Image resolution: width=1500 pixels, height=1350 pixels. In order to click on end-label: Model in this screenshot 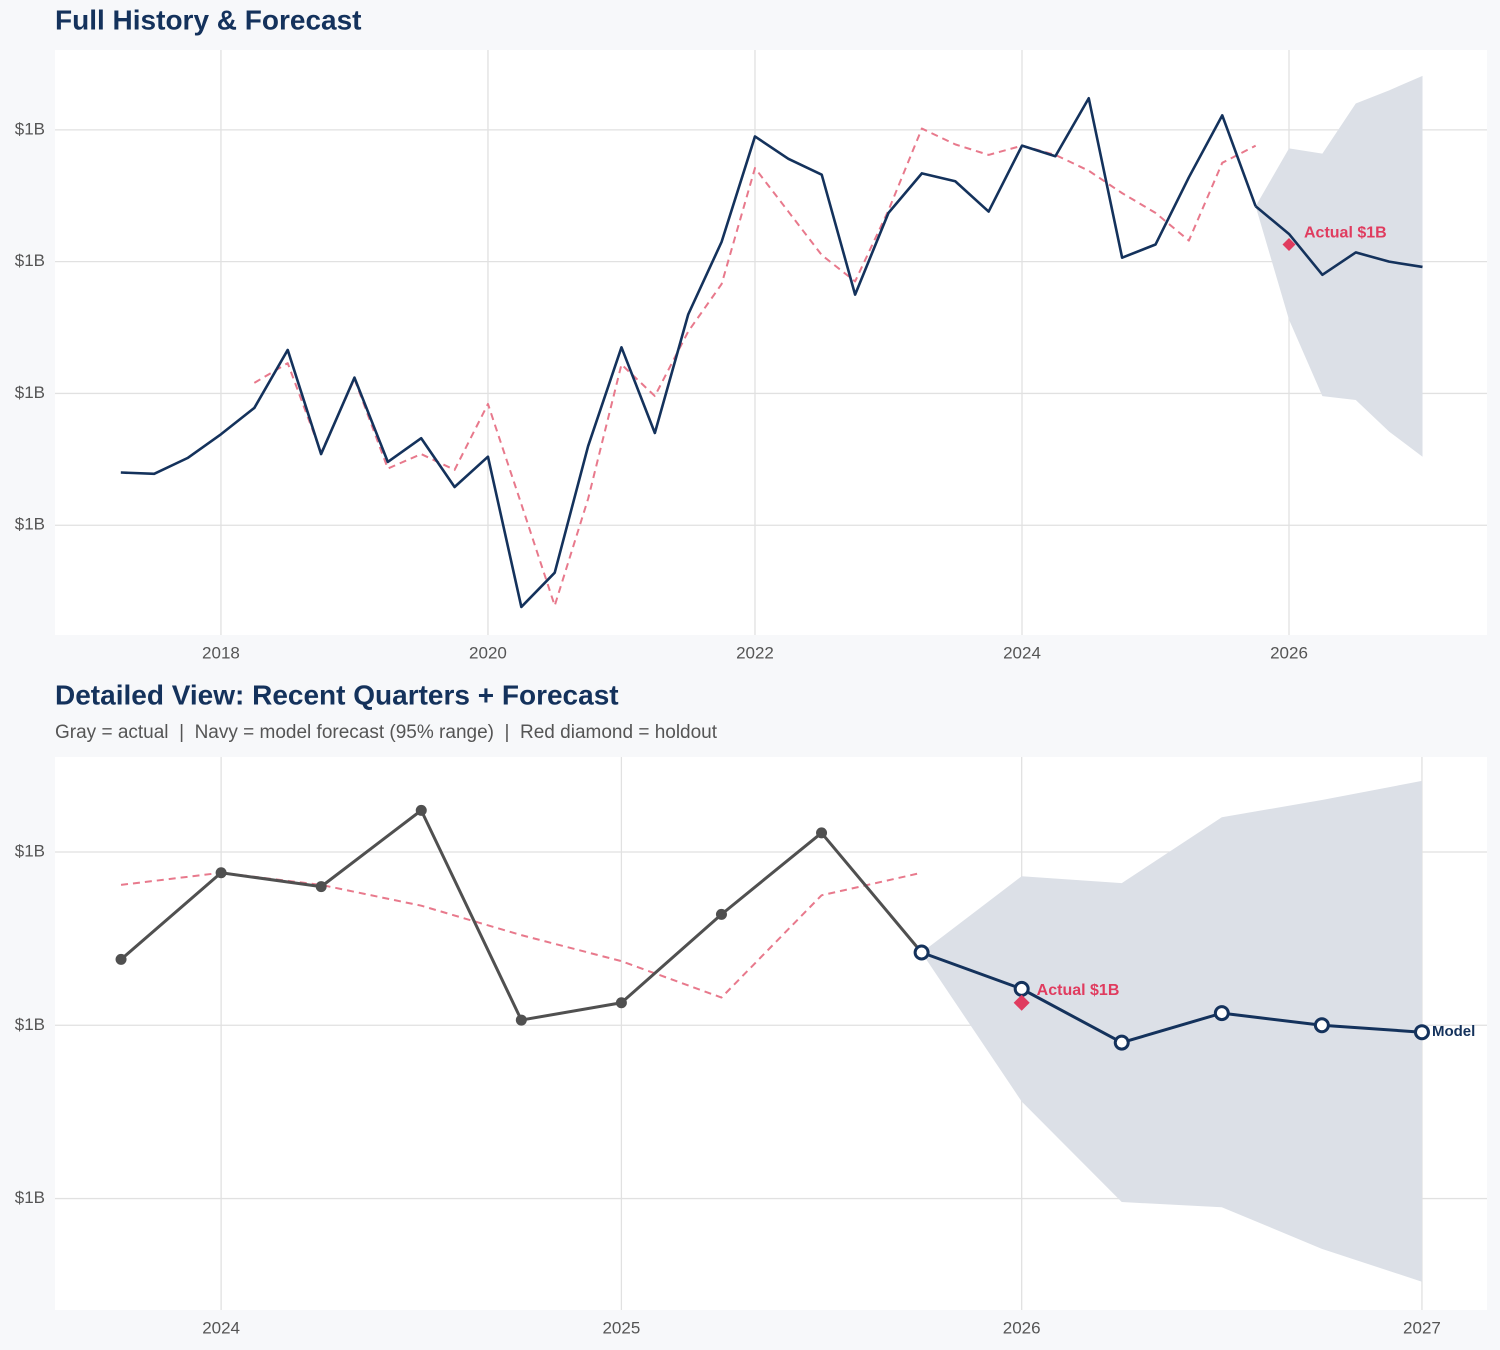, I will do `click(1453, 1031)`.